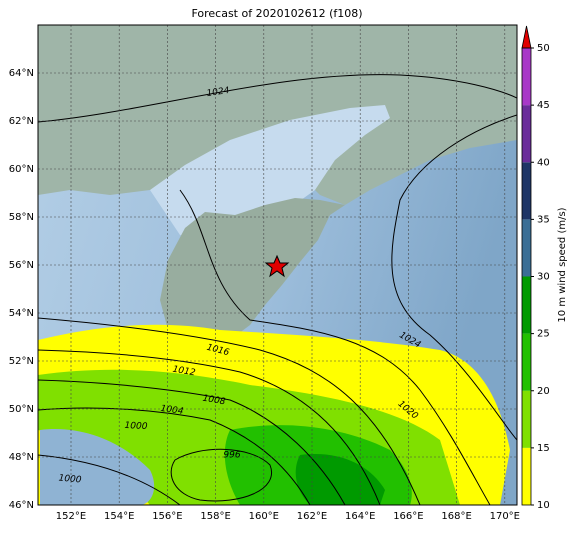 The image size is (576, 533). I want to click on colorbar-label: 10 m wind speed (m/s), so click(562, 264).